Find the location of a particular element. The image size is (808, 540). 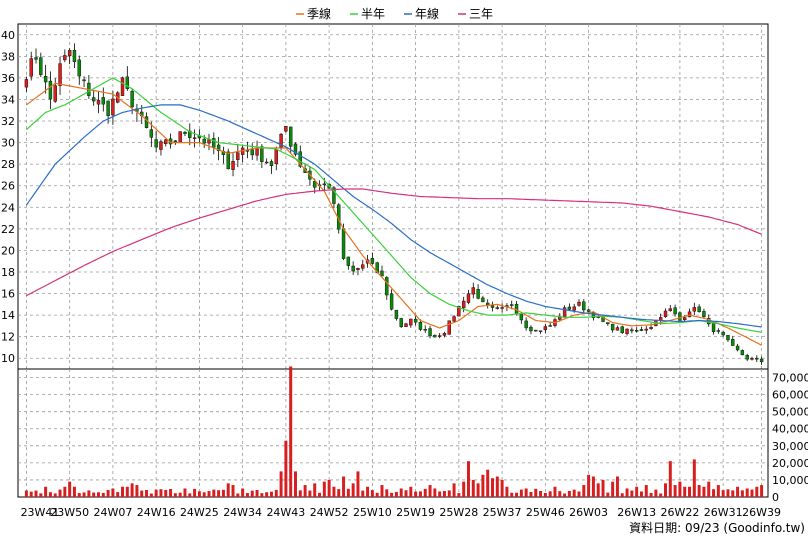

x-tick-label: 23W41 is located at coordinates (40, 512).